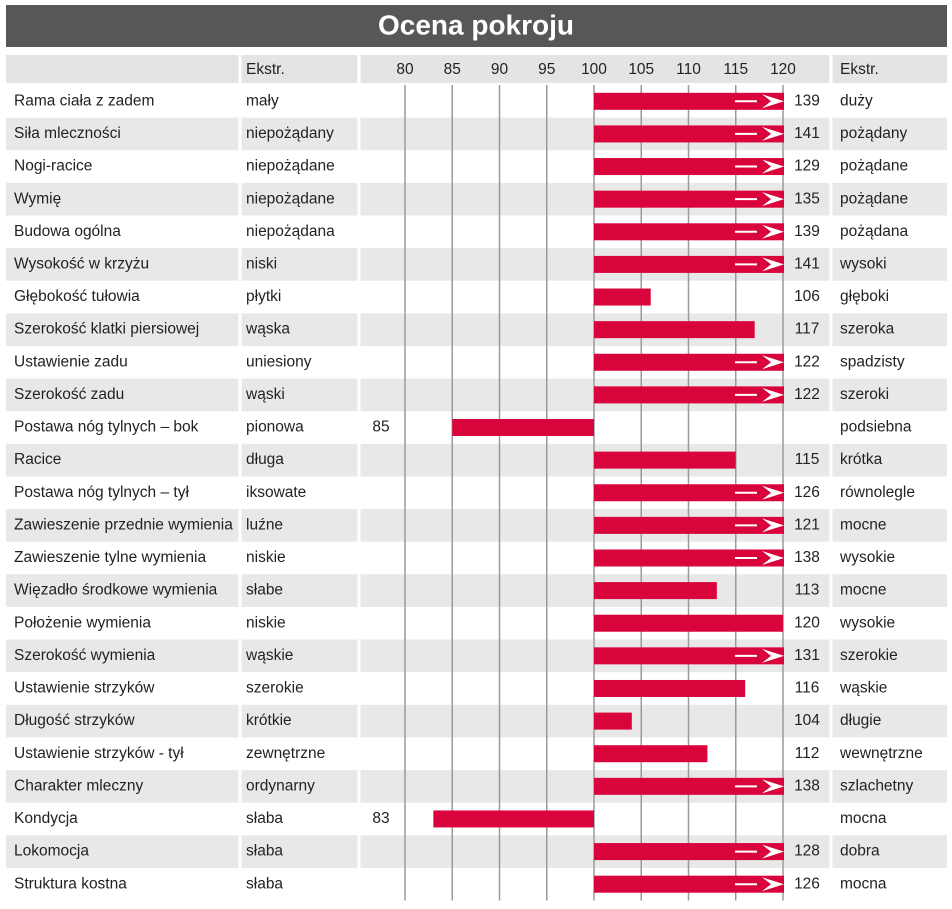 This screenshot has height=909, width=952. What do you see at coordinates (275, 688) in the screenshot?
I see `left-extreme: szerokie` at bounding box center [275, 688].